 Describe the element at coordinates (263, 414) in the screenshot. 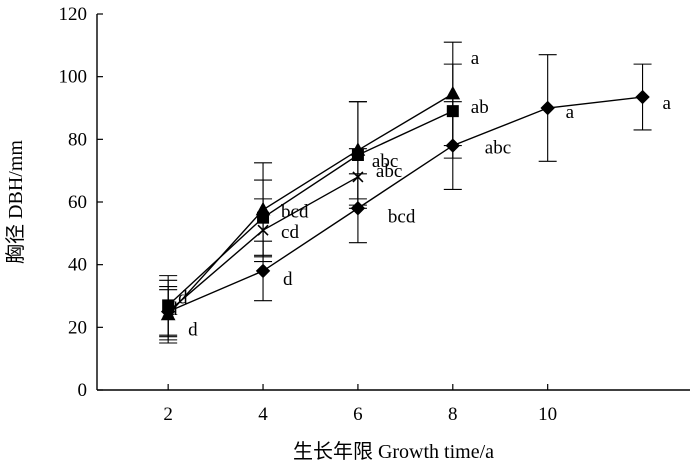

I see `x-tick-label: 4` at that location.